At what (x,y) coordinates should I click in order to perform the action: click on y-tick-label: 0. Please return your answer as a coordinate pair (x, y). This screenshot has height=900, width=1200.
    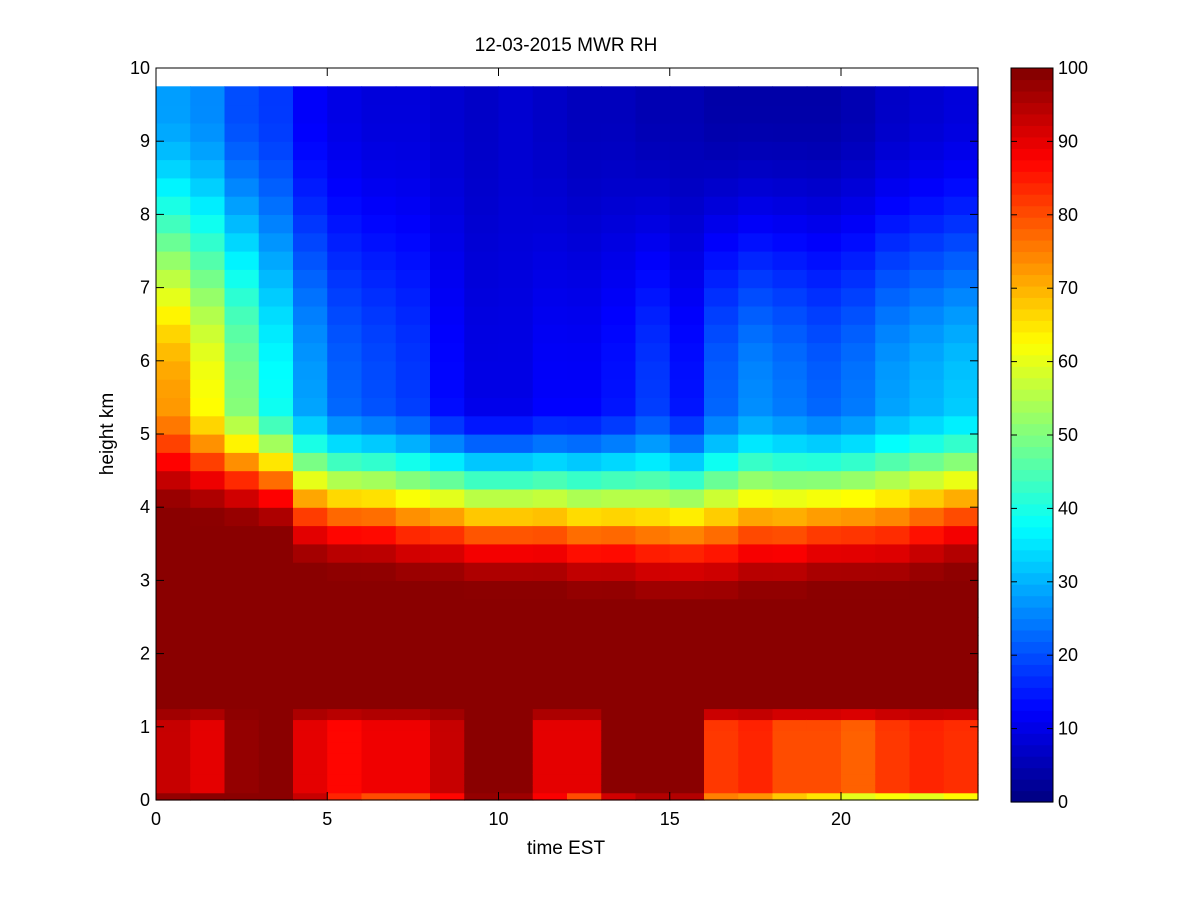
    Looking at the image, I should click on (145, 800).